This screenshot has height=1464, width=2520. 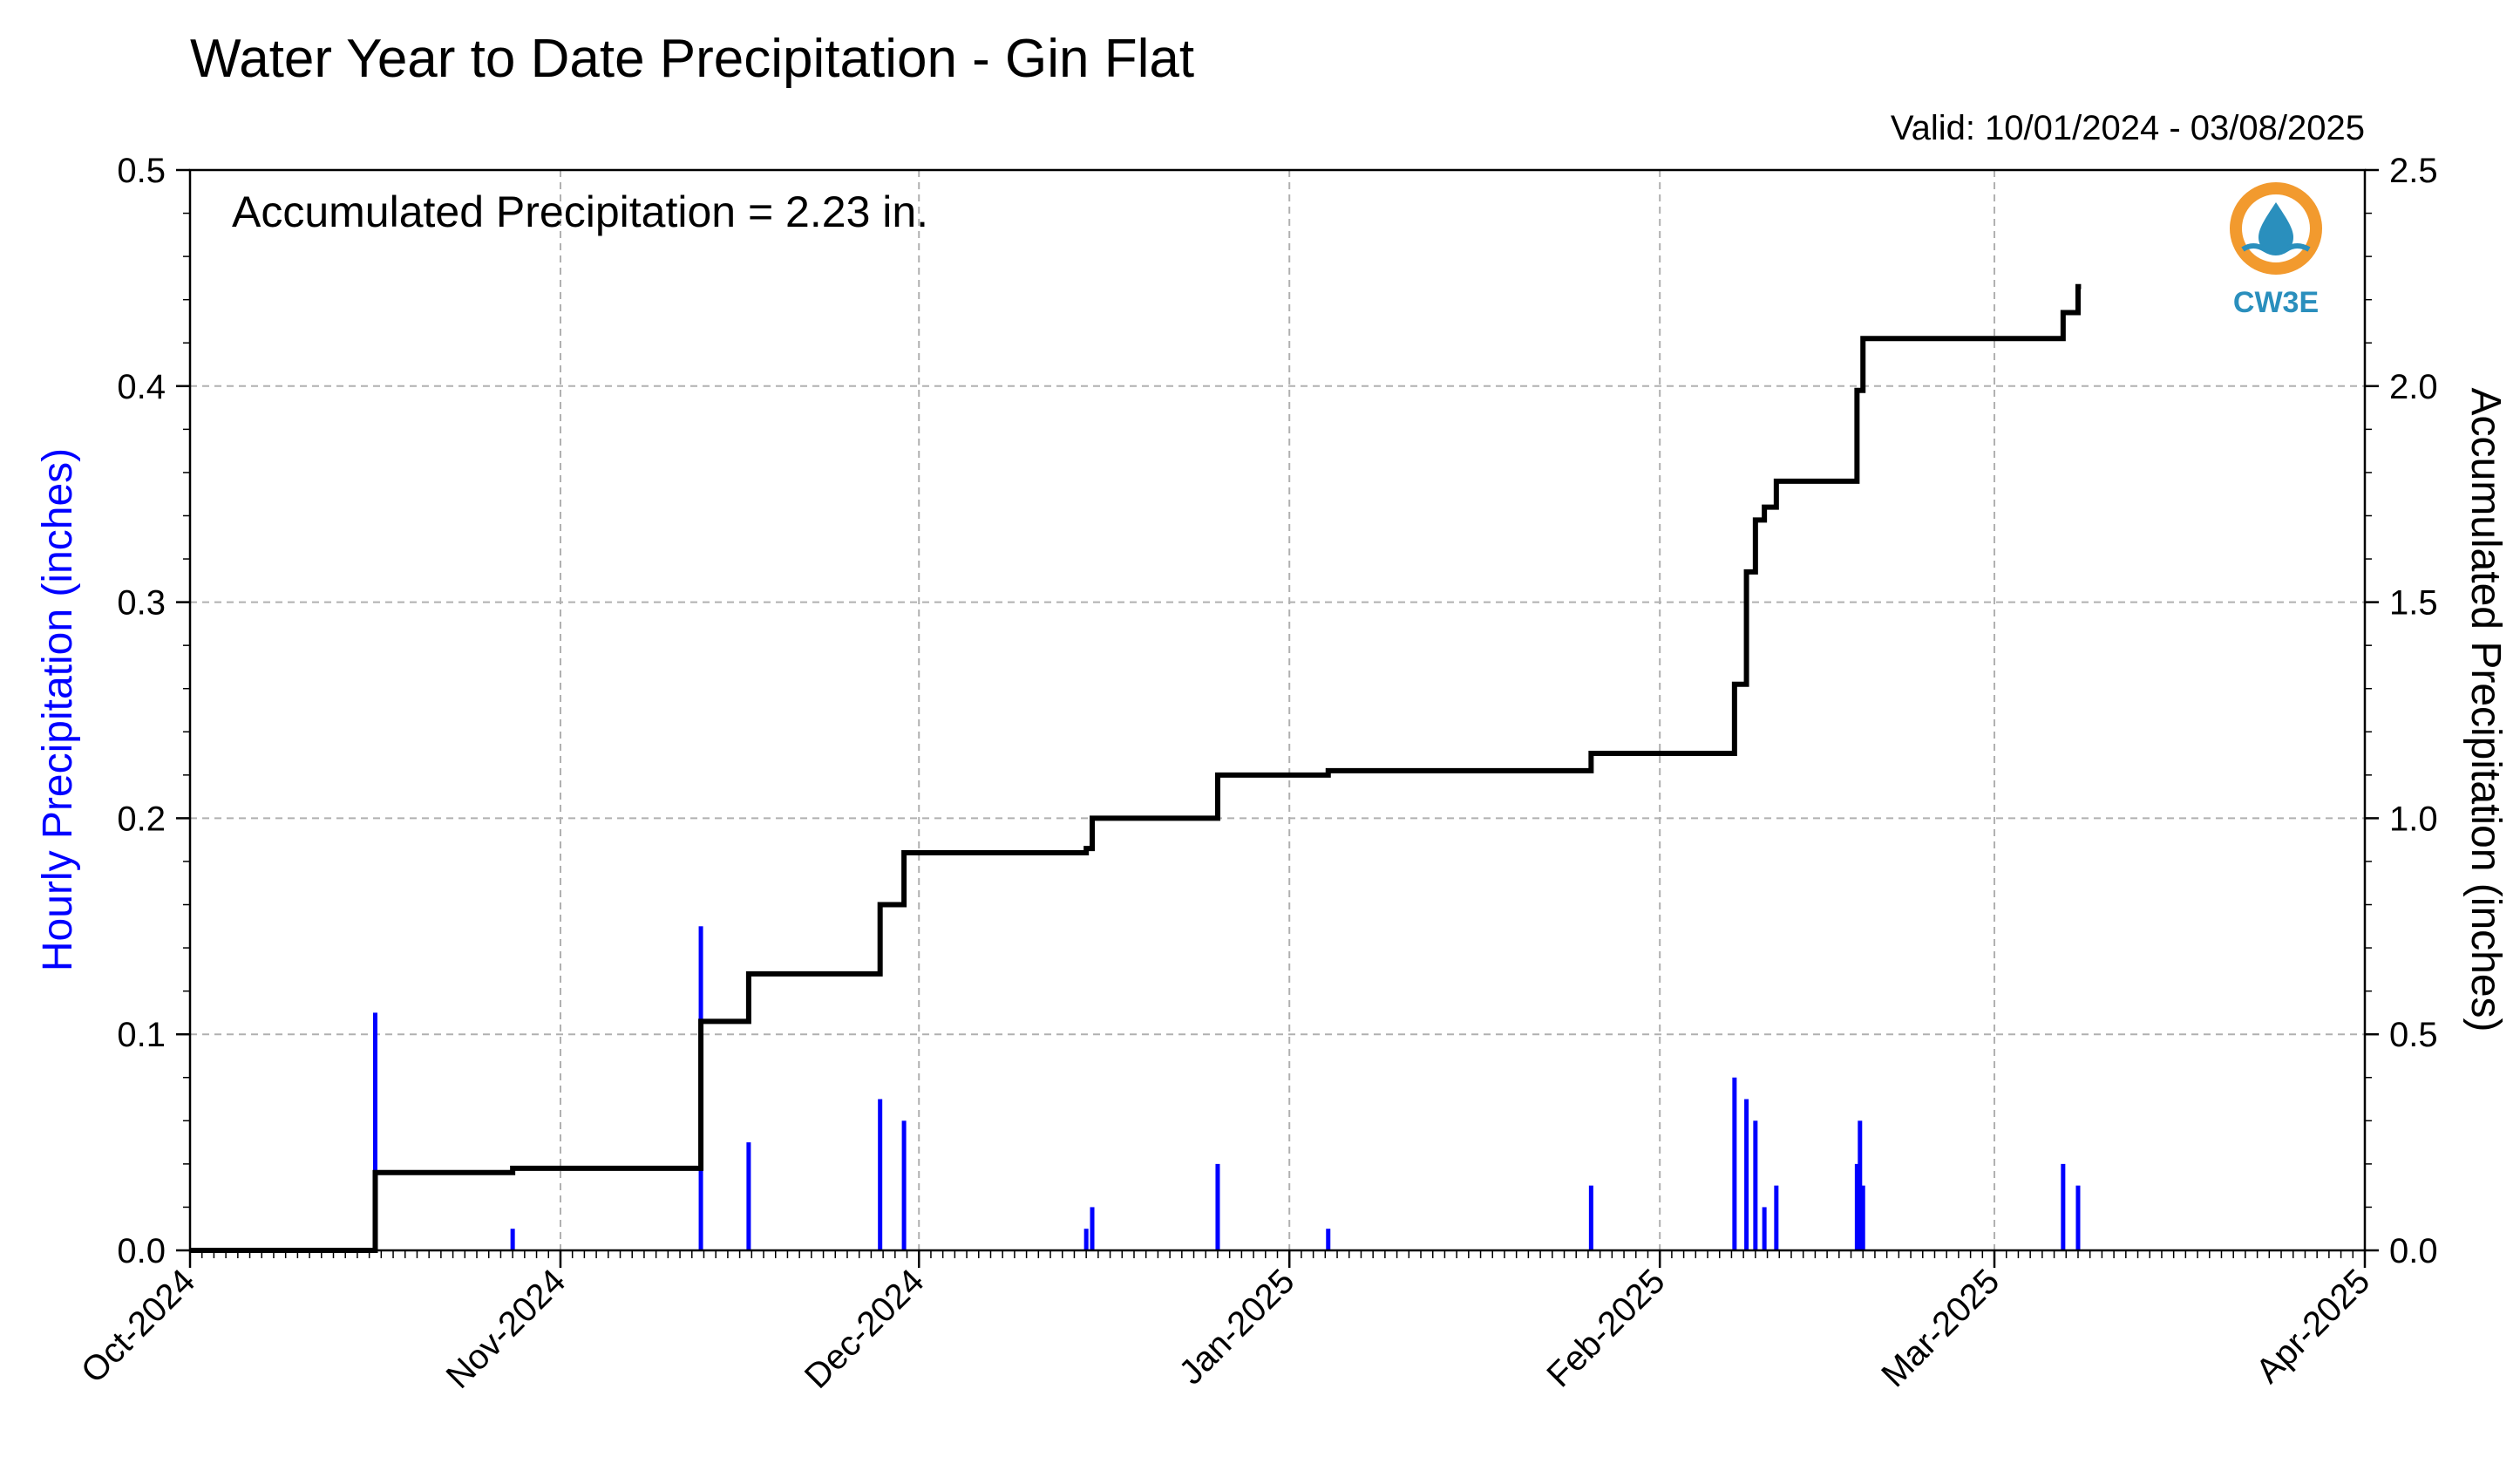 What do you see at coordinates (2276, 302) in the screenshot?
I see `logo-text: CW3E` at bounding box center [2276, 302].